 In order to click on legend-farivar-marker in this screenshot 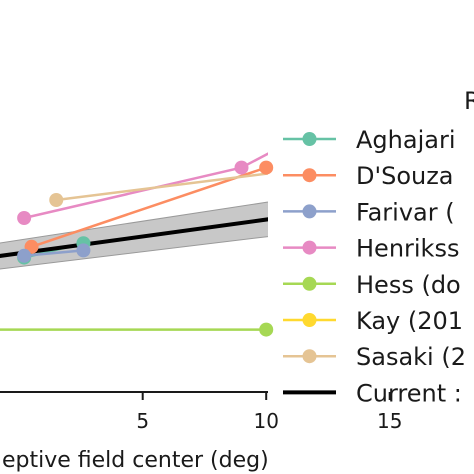, I will do `click(309, 211)`.